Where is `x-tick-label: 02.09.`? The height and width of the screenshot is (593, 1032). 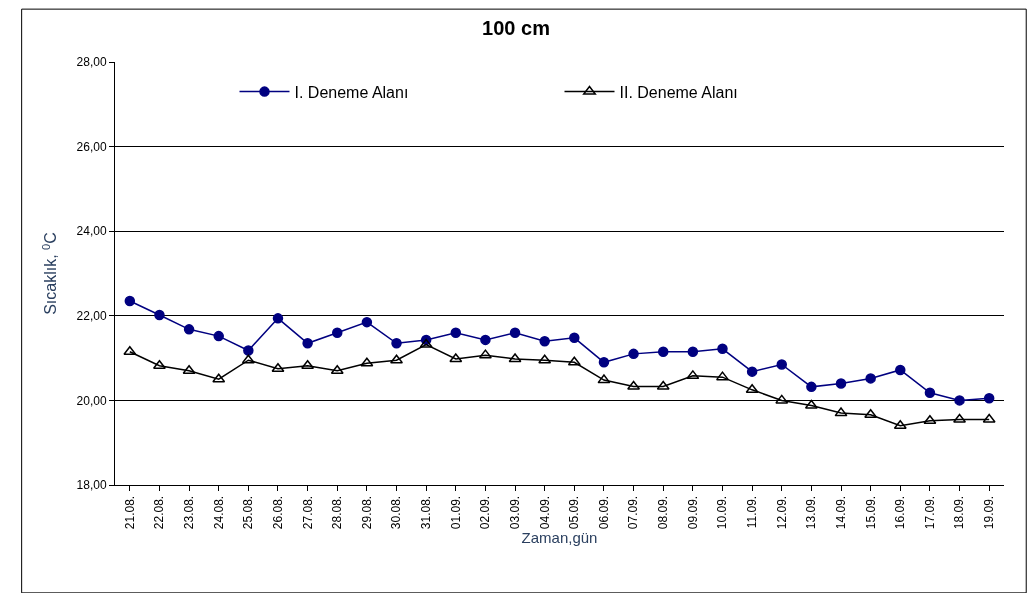
x-tick-label: 02.09. is located at coordinates (485, 512).